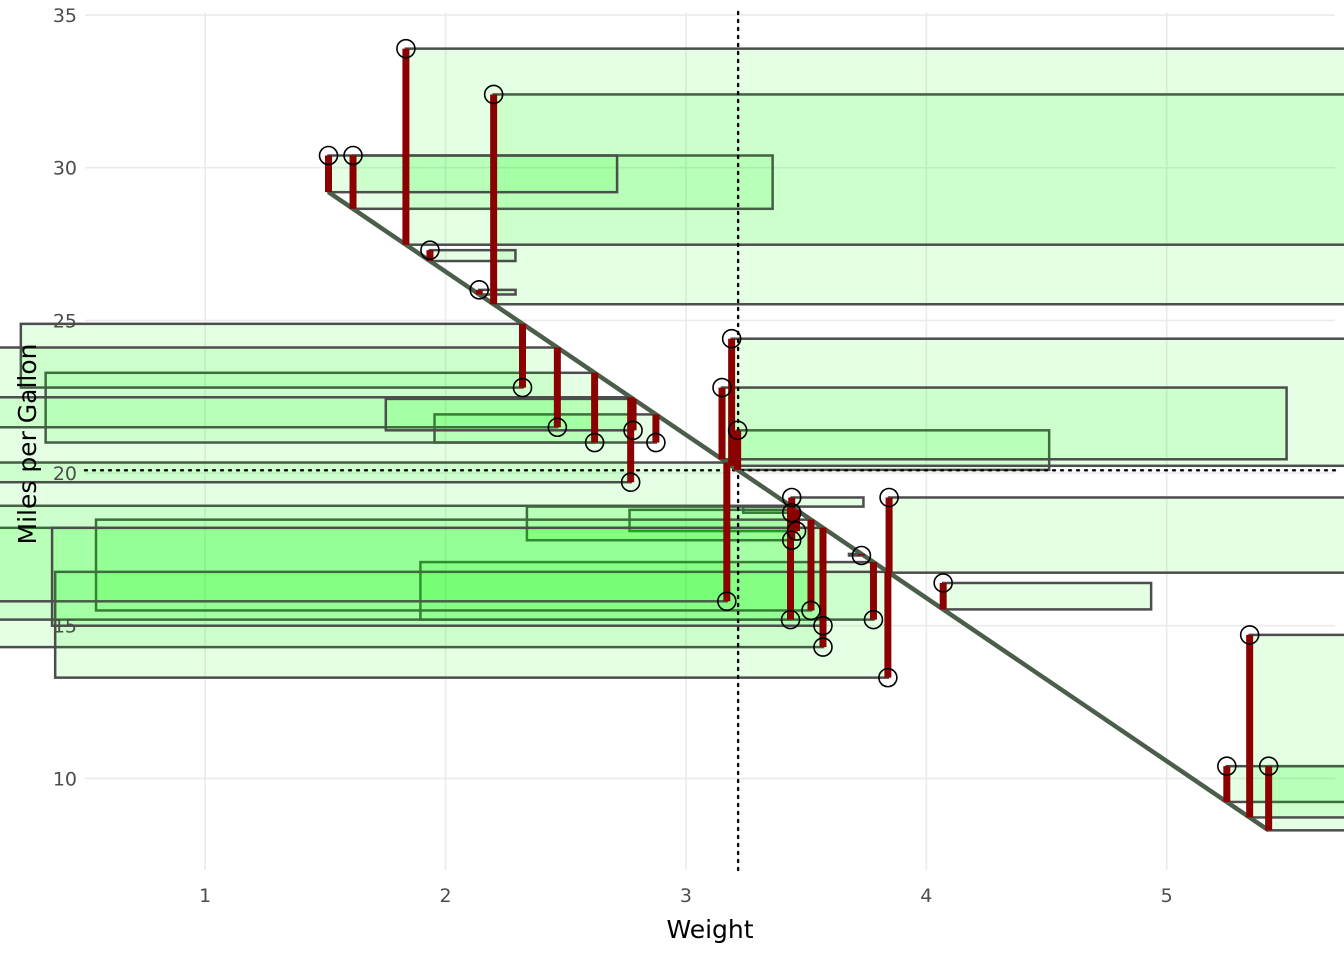 This screenshot has width=1344, height=960. What do you see at coordinates (65, 474) in the screenshot?
I see `y-tick-label: 20` at bounding box center [65, 474].